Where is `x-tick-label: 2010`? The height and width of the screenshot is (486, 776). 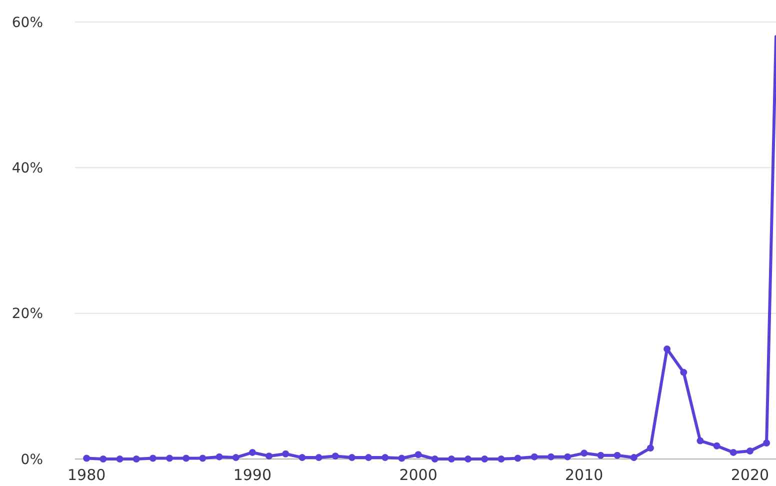 x-tick-label: 2010 is located at coordinates (584, 475).